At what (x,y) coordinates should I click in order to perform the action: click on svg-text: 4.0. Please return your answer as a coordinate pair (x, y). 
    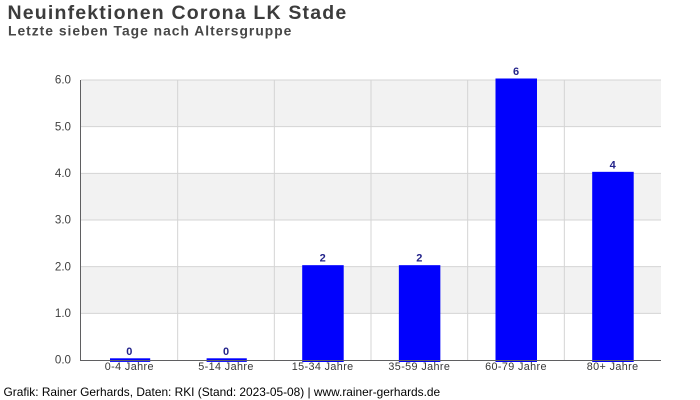
    Looking at the image, I should click on (63, 173).